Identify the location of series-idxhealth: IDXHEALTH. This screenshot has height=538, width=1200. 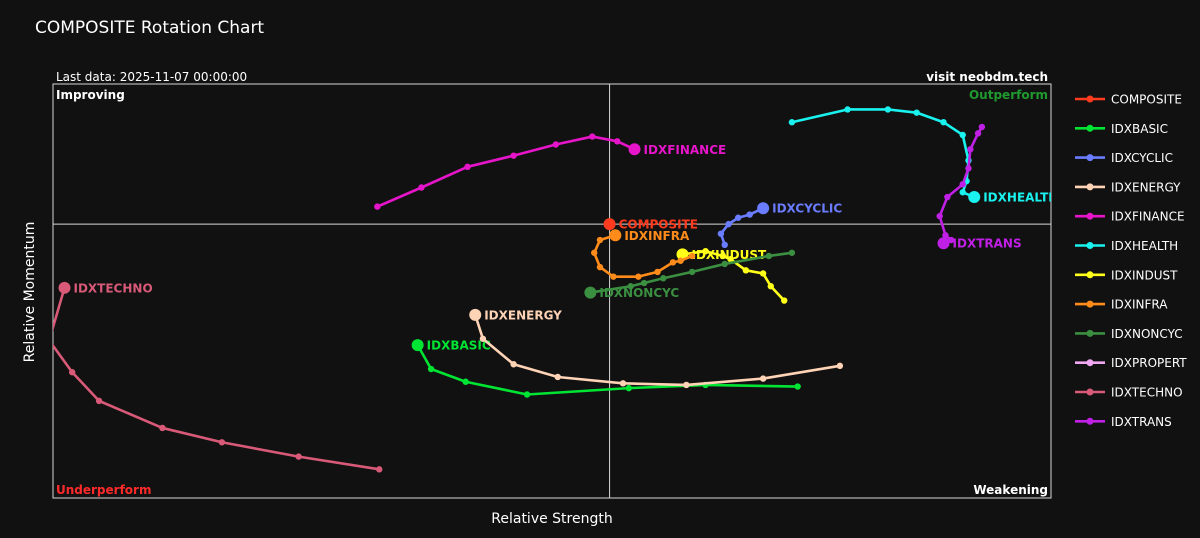
(923, 155).